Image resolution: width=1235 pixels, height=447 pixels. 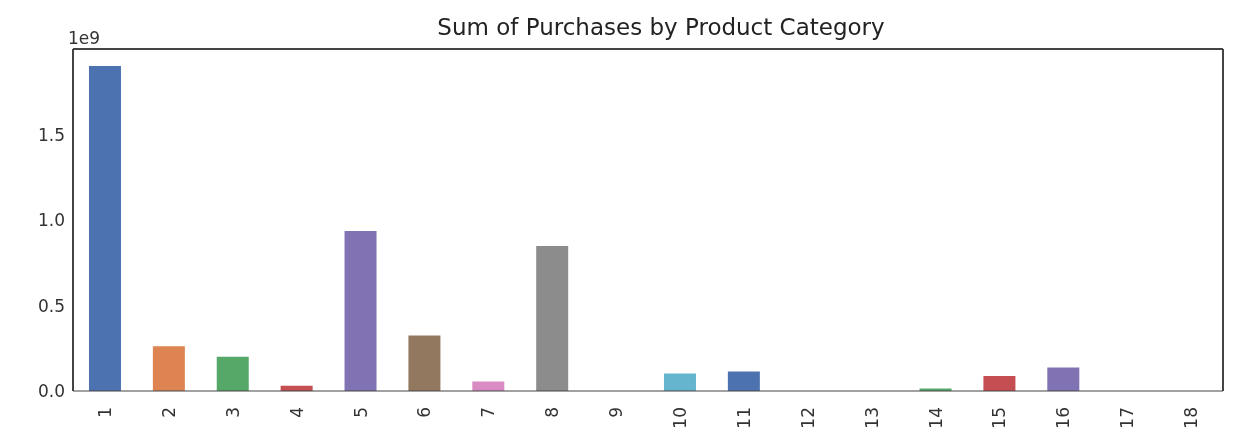 I want to click on x-tick-label: 6, so click(x=424, y=412).